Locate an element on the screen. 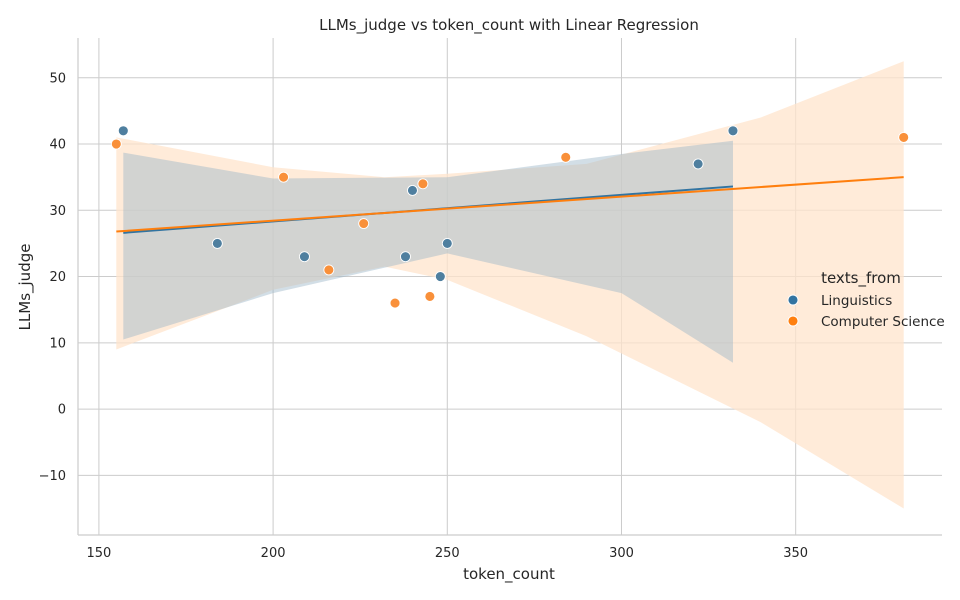  x-tick-label: 250 is located at coordinates (447, 553).